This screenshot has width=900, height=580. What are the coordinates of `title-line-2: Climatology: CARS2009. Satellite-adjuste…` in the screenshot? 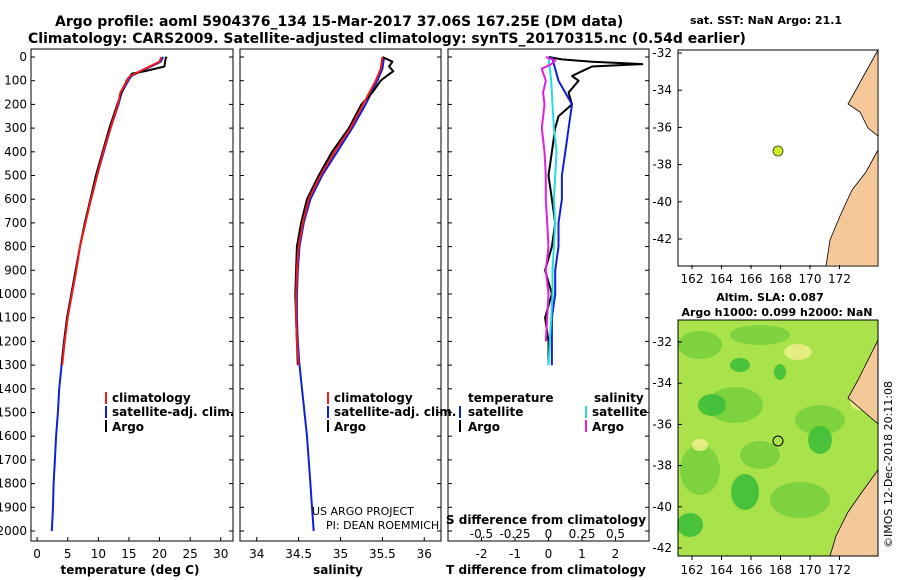 It's located at (387, 39).